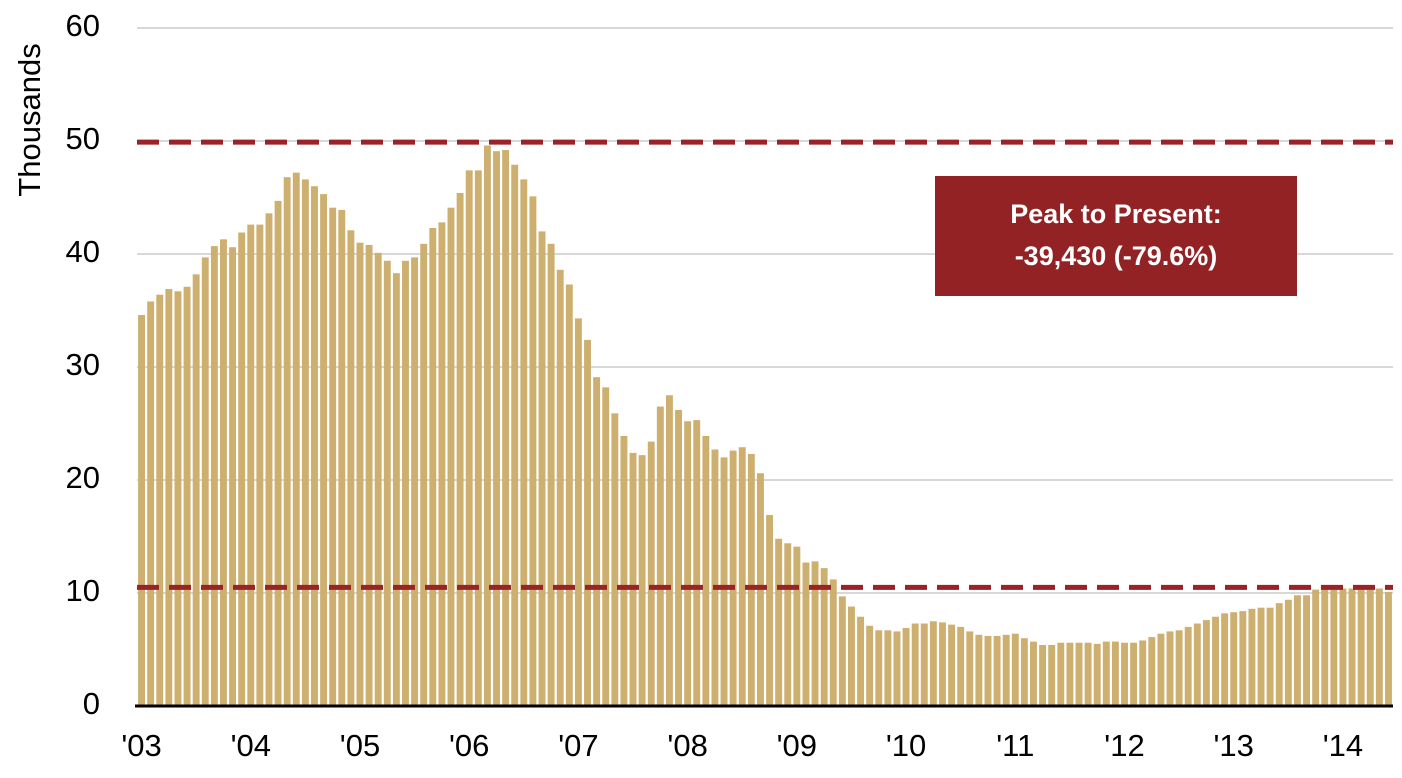  I want to click on annotation-box, so click(1116, 236).